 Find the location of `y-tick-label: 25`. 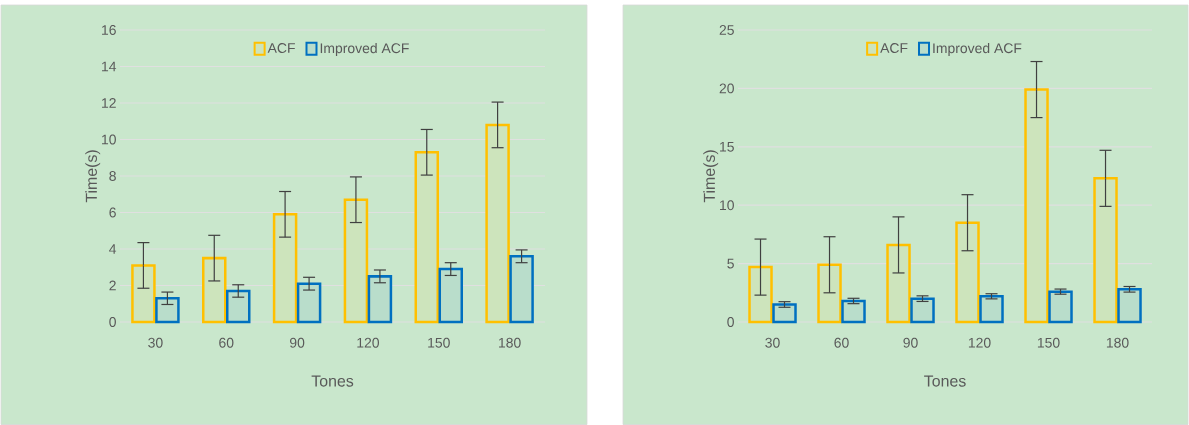

y-tick-label: 25 is located at coordinates (726, 30).